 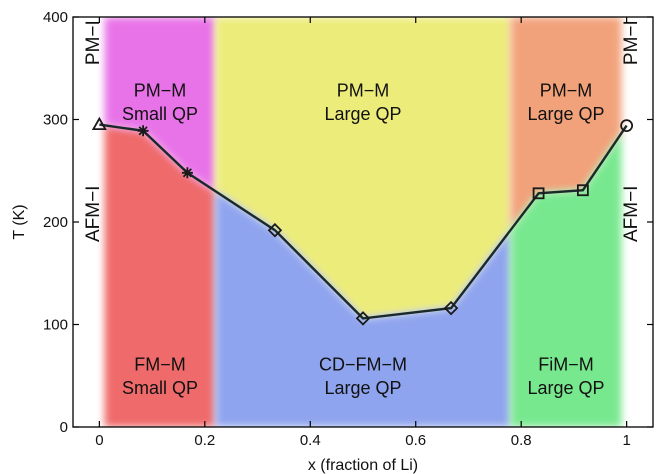 What do you see at coordinates (275, 230) in the screenshot?
I see `data-point-4-diamond` at bounding box center [275, 230].